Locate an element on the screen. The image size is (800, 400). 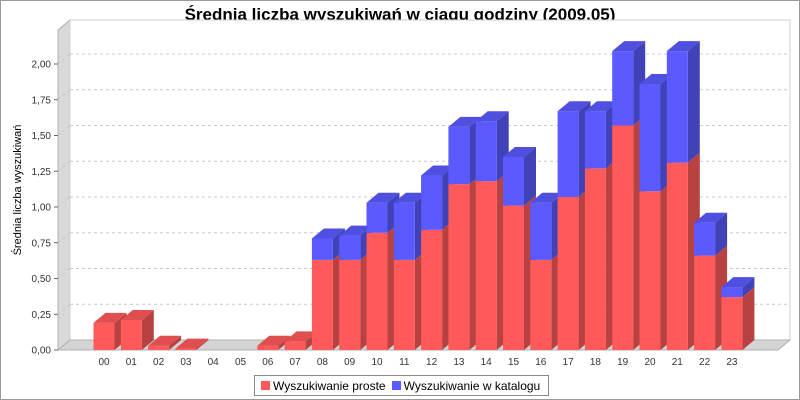
x-tick-label: 03 is located at coordinates (186, 362).